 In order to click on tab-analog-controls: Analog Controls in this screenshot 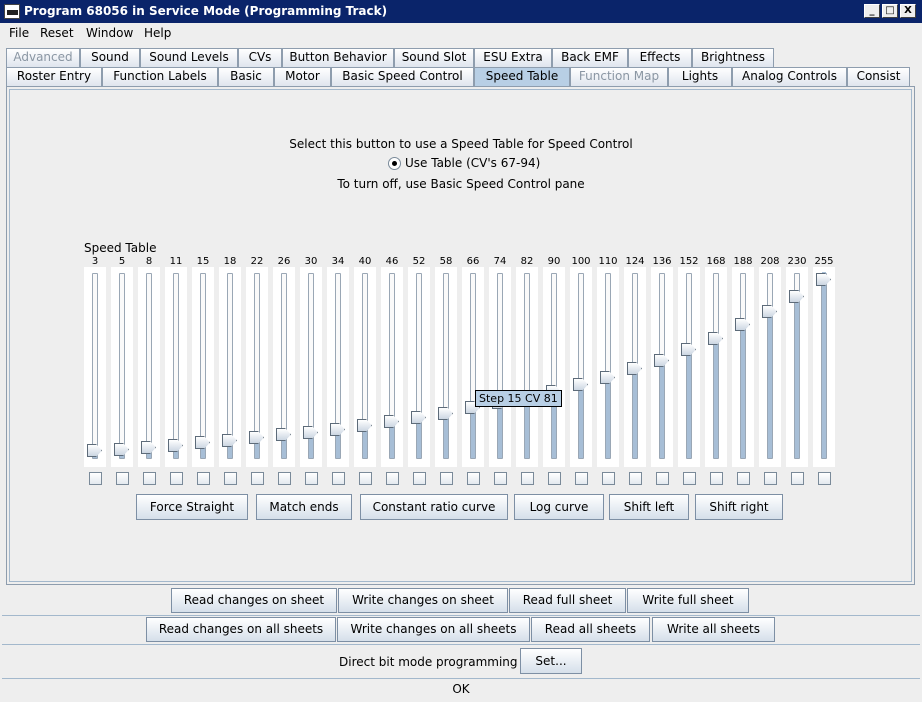, I will do `click(789, 76)`.